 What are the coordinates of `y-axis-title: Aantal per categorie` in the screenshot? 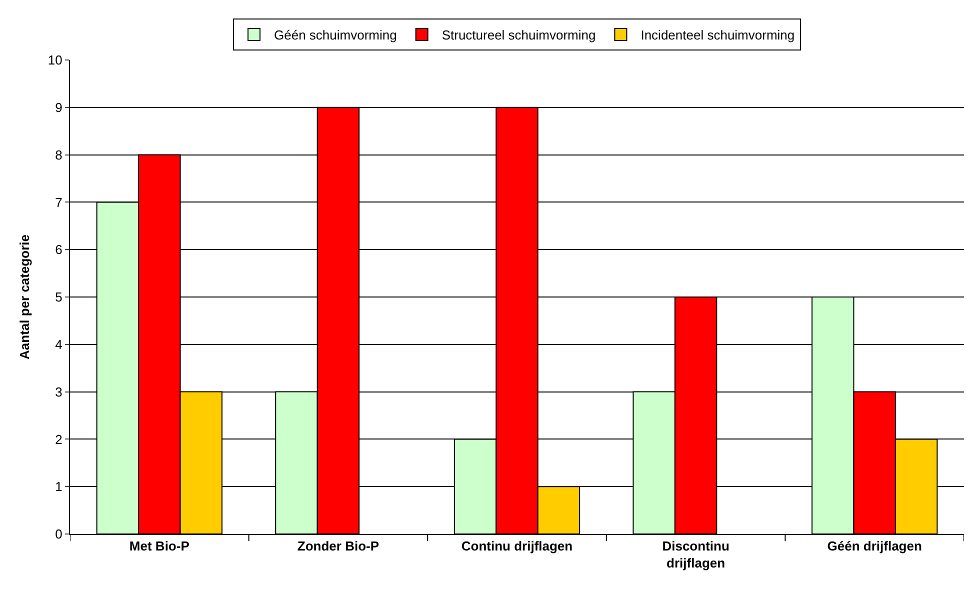 It's located at (24, 297).